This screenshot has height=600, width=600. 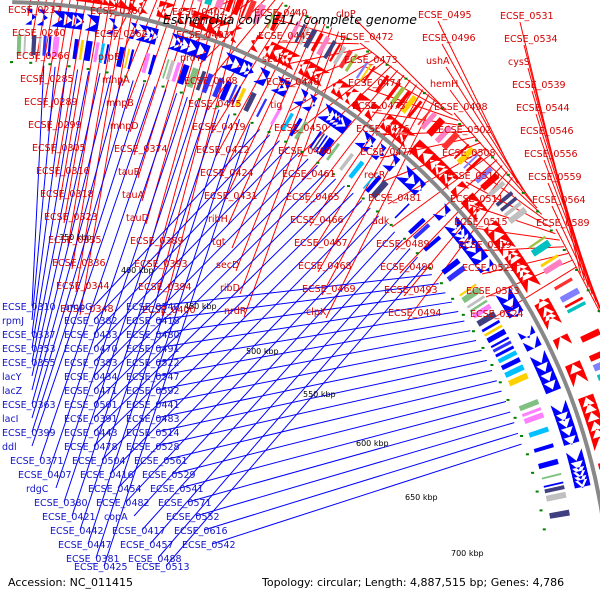 What do you see at coordinates (55, 125) in the screenshot?
I see `feature-label: ECSE_0299` at bounding box center [55, 125].